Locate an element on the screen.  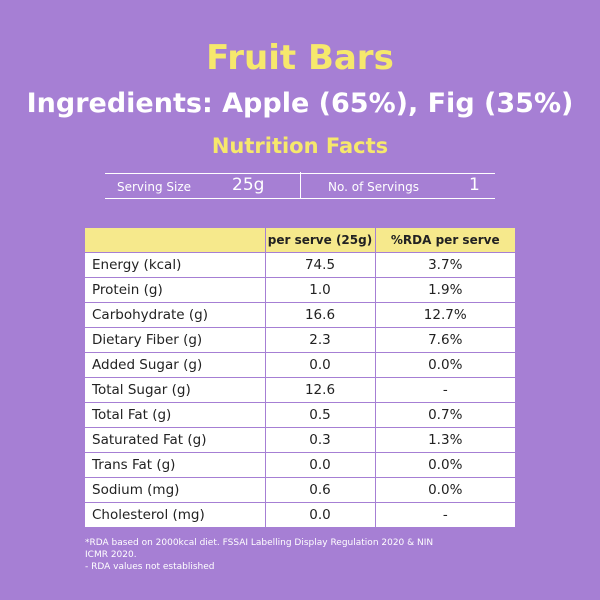
nutrient-name: Saturated Fat (g) is located at coordinates (175, 440).